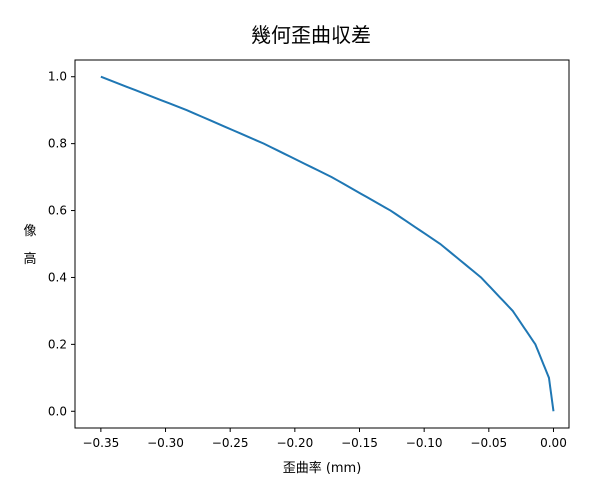 This screenshot has width=600, height=493. I want to click on x-tick-label: −0.20, so click(294, 443).